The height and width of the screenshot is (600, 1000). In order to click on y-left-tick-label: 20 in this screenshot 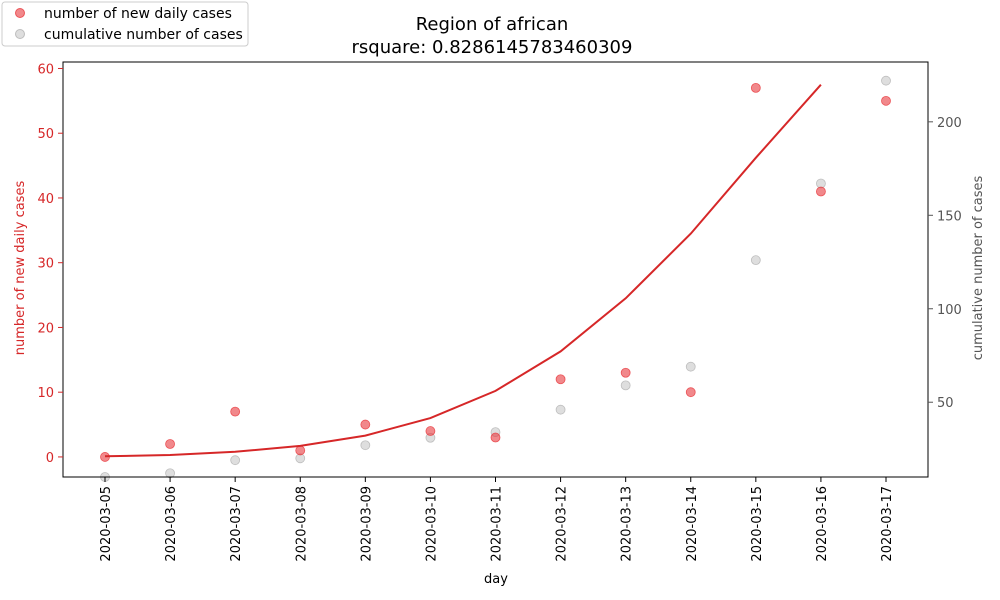, I will do `click(45, 328)`.